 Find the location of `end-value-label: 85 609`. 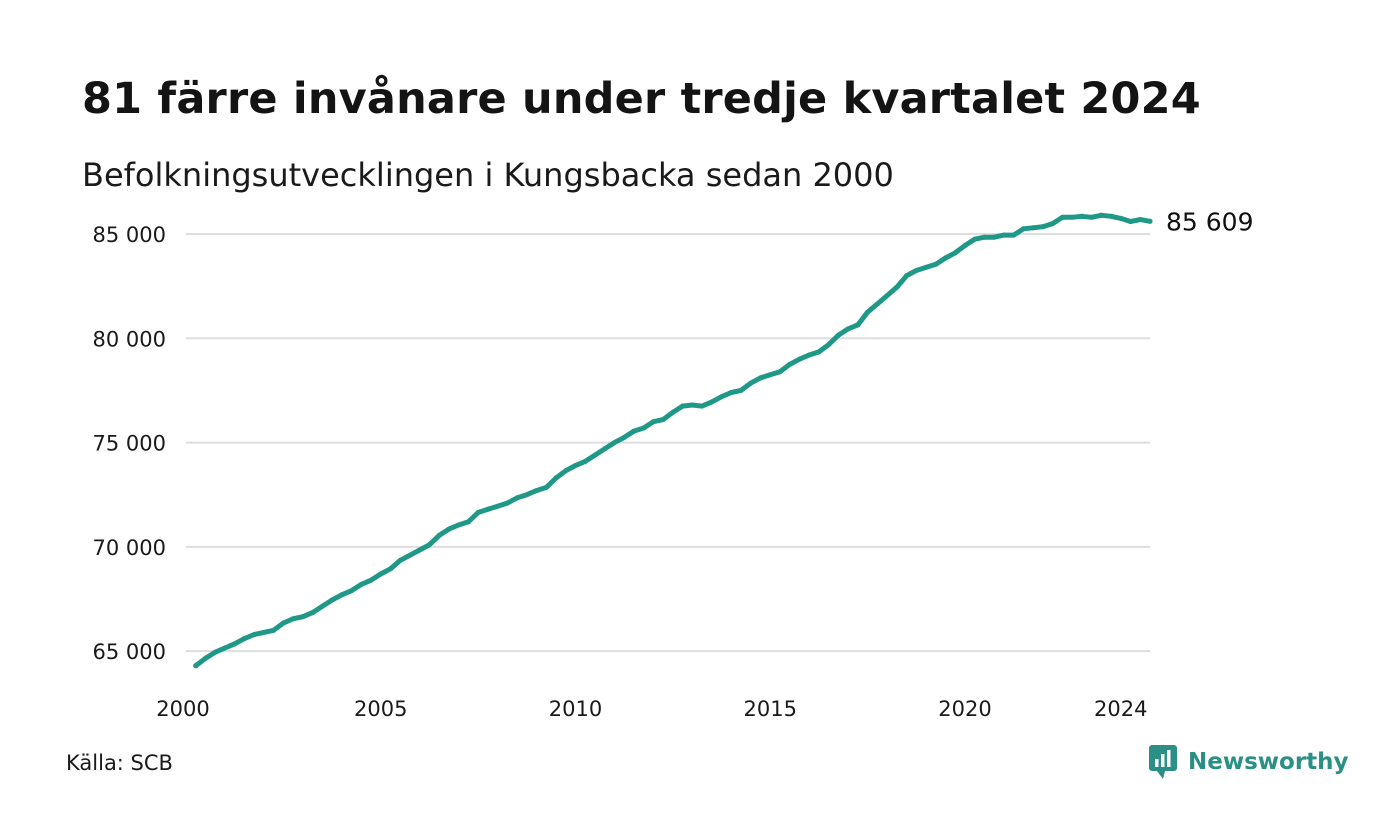

end-value-label: 85 609 is located at coordinates (1209, 221).